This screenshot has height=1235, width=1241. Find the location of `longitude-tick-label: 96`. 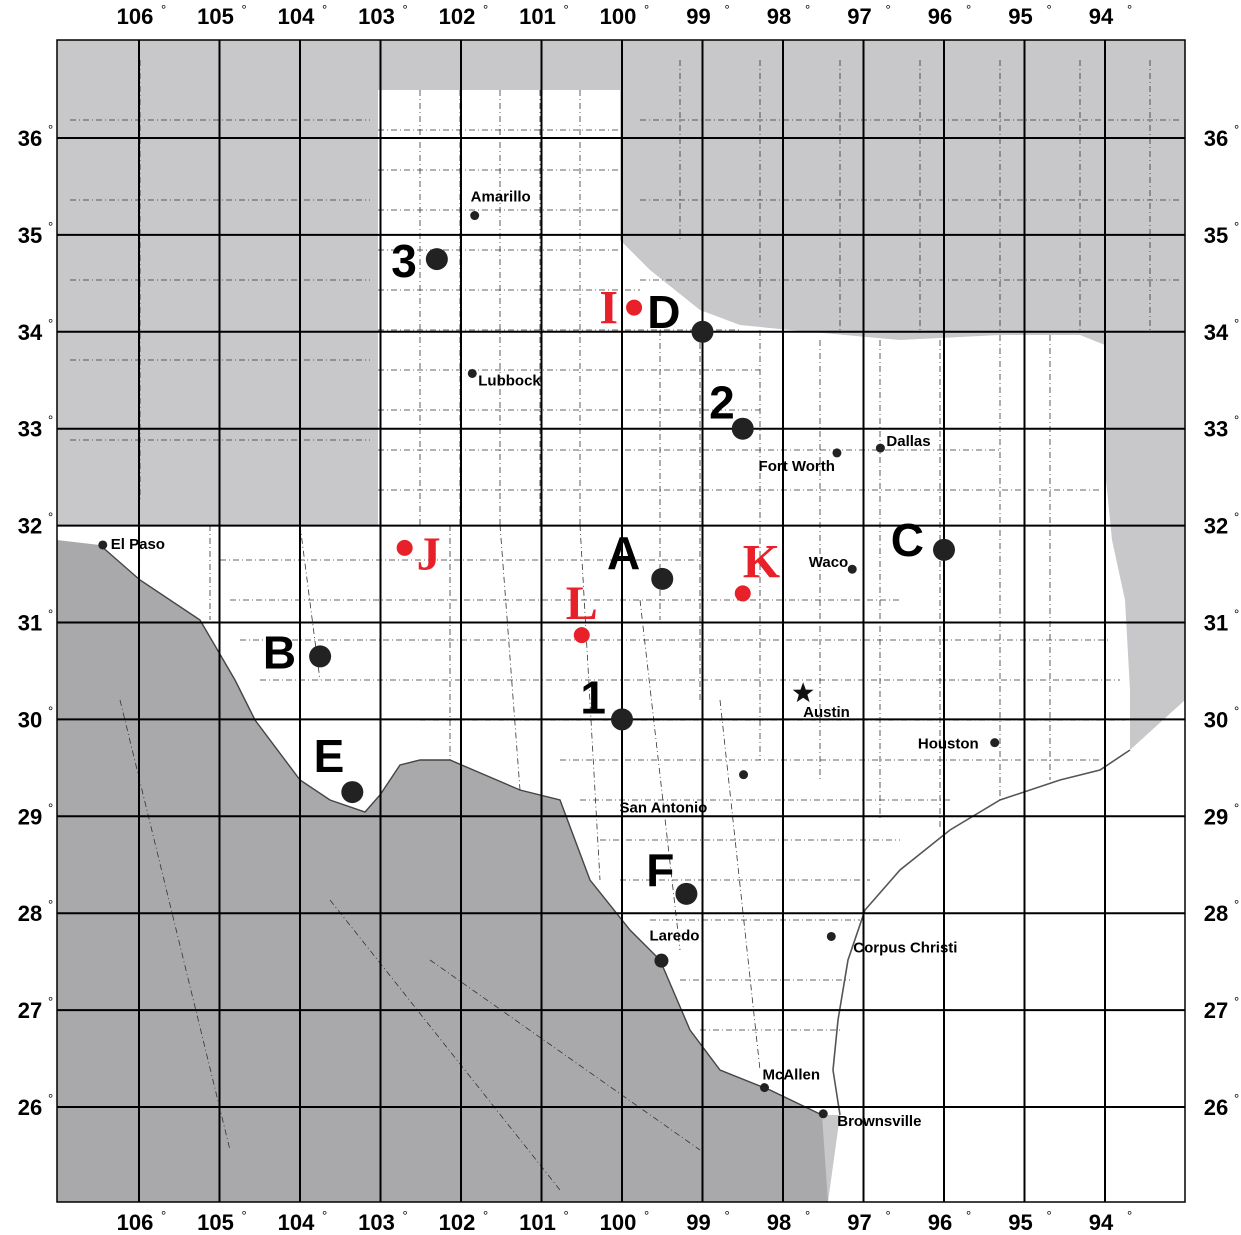

longitude-tick-label: 96 is located at coordinates (940, 1222).